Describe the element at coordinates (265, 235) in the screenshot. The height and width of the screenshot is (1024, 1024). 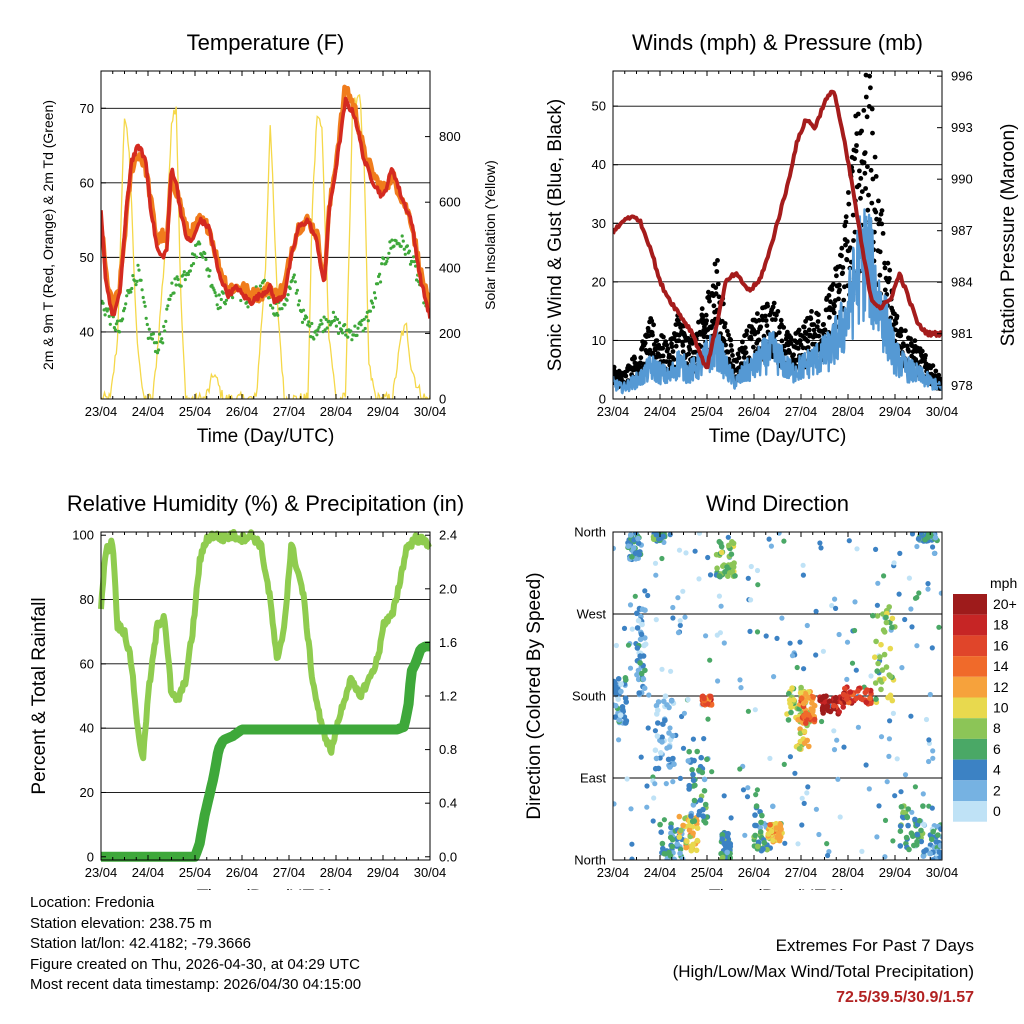
I see `plot-frame` at that location.